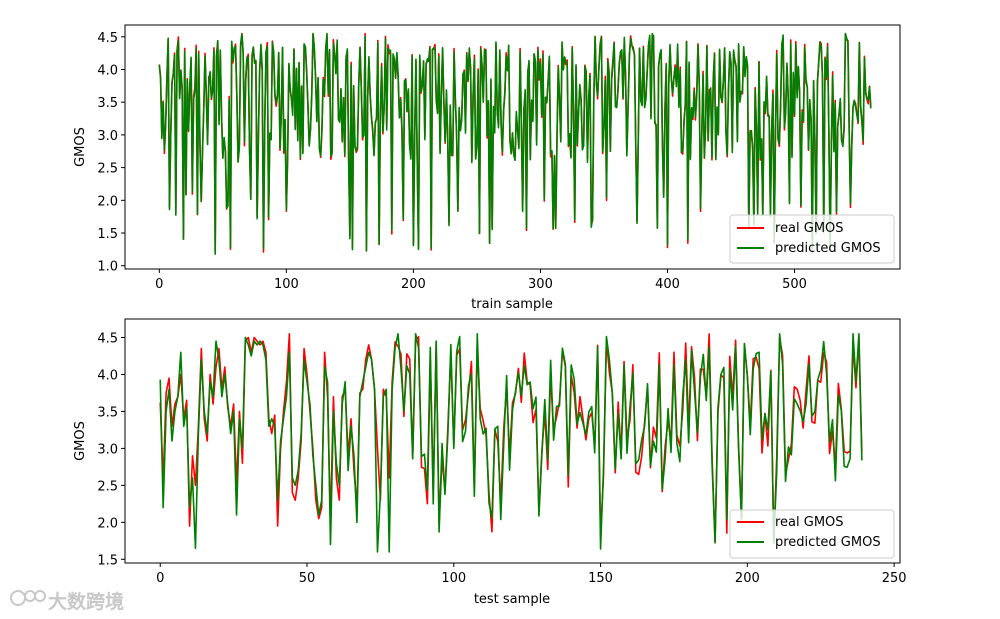  I want to click on test-y-tick-label: 4.0, so click(107, 375).